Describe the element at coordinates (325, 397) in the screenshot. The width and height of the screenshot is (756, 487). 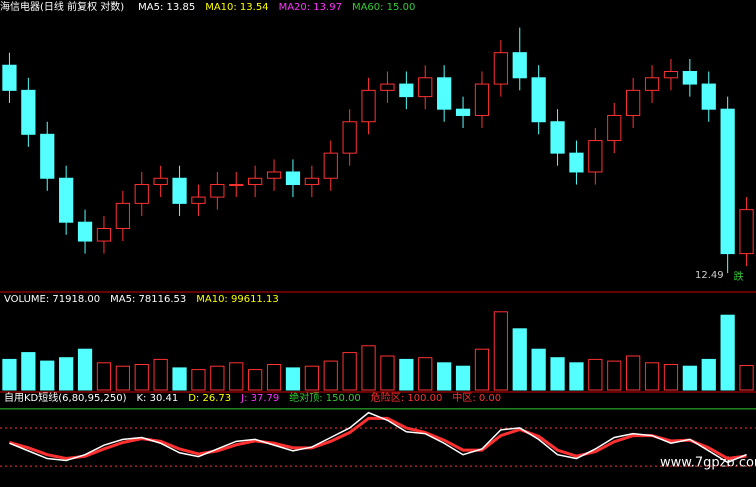
I see `legend-item: 绝对顶: 150.00` at that location.